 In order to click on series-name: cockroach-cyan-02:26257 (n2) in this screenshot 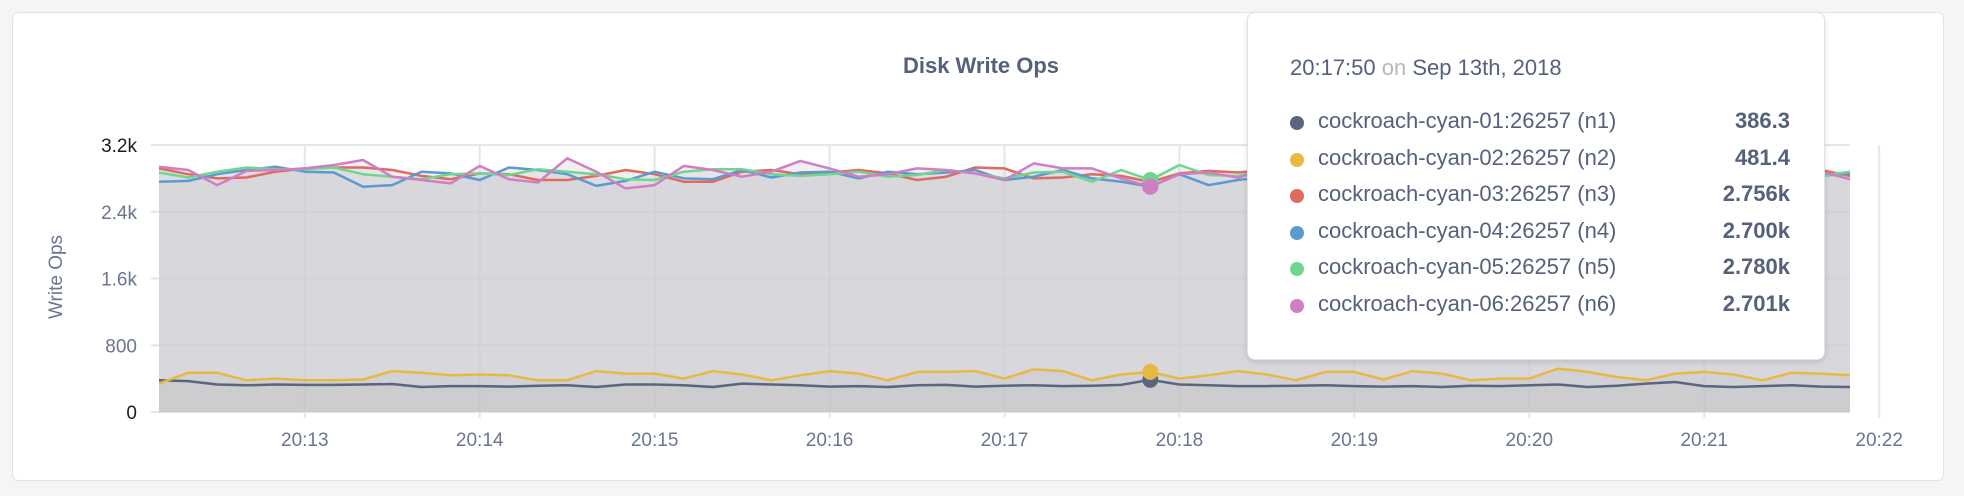, I will do `click(1467, 157)`.